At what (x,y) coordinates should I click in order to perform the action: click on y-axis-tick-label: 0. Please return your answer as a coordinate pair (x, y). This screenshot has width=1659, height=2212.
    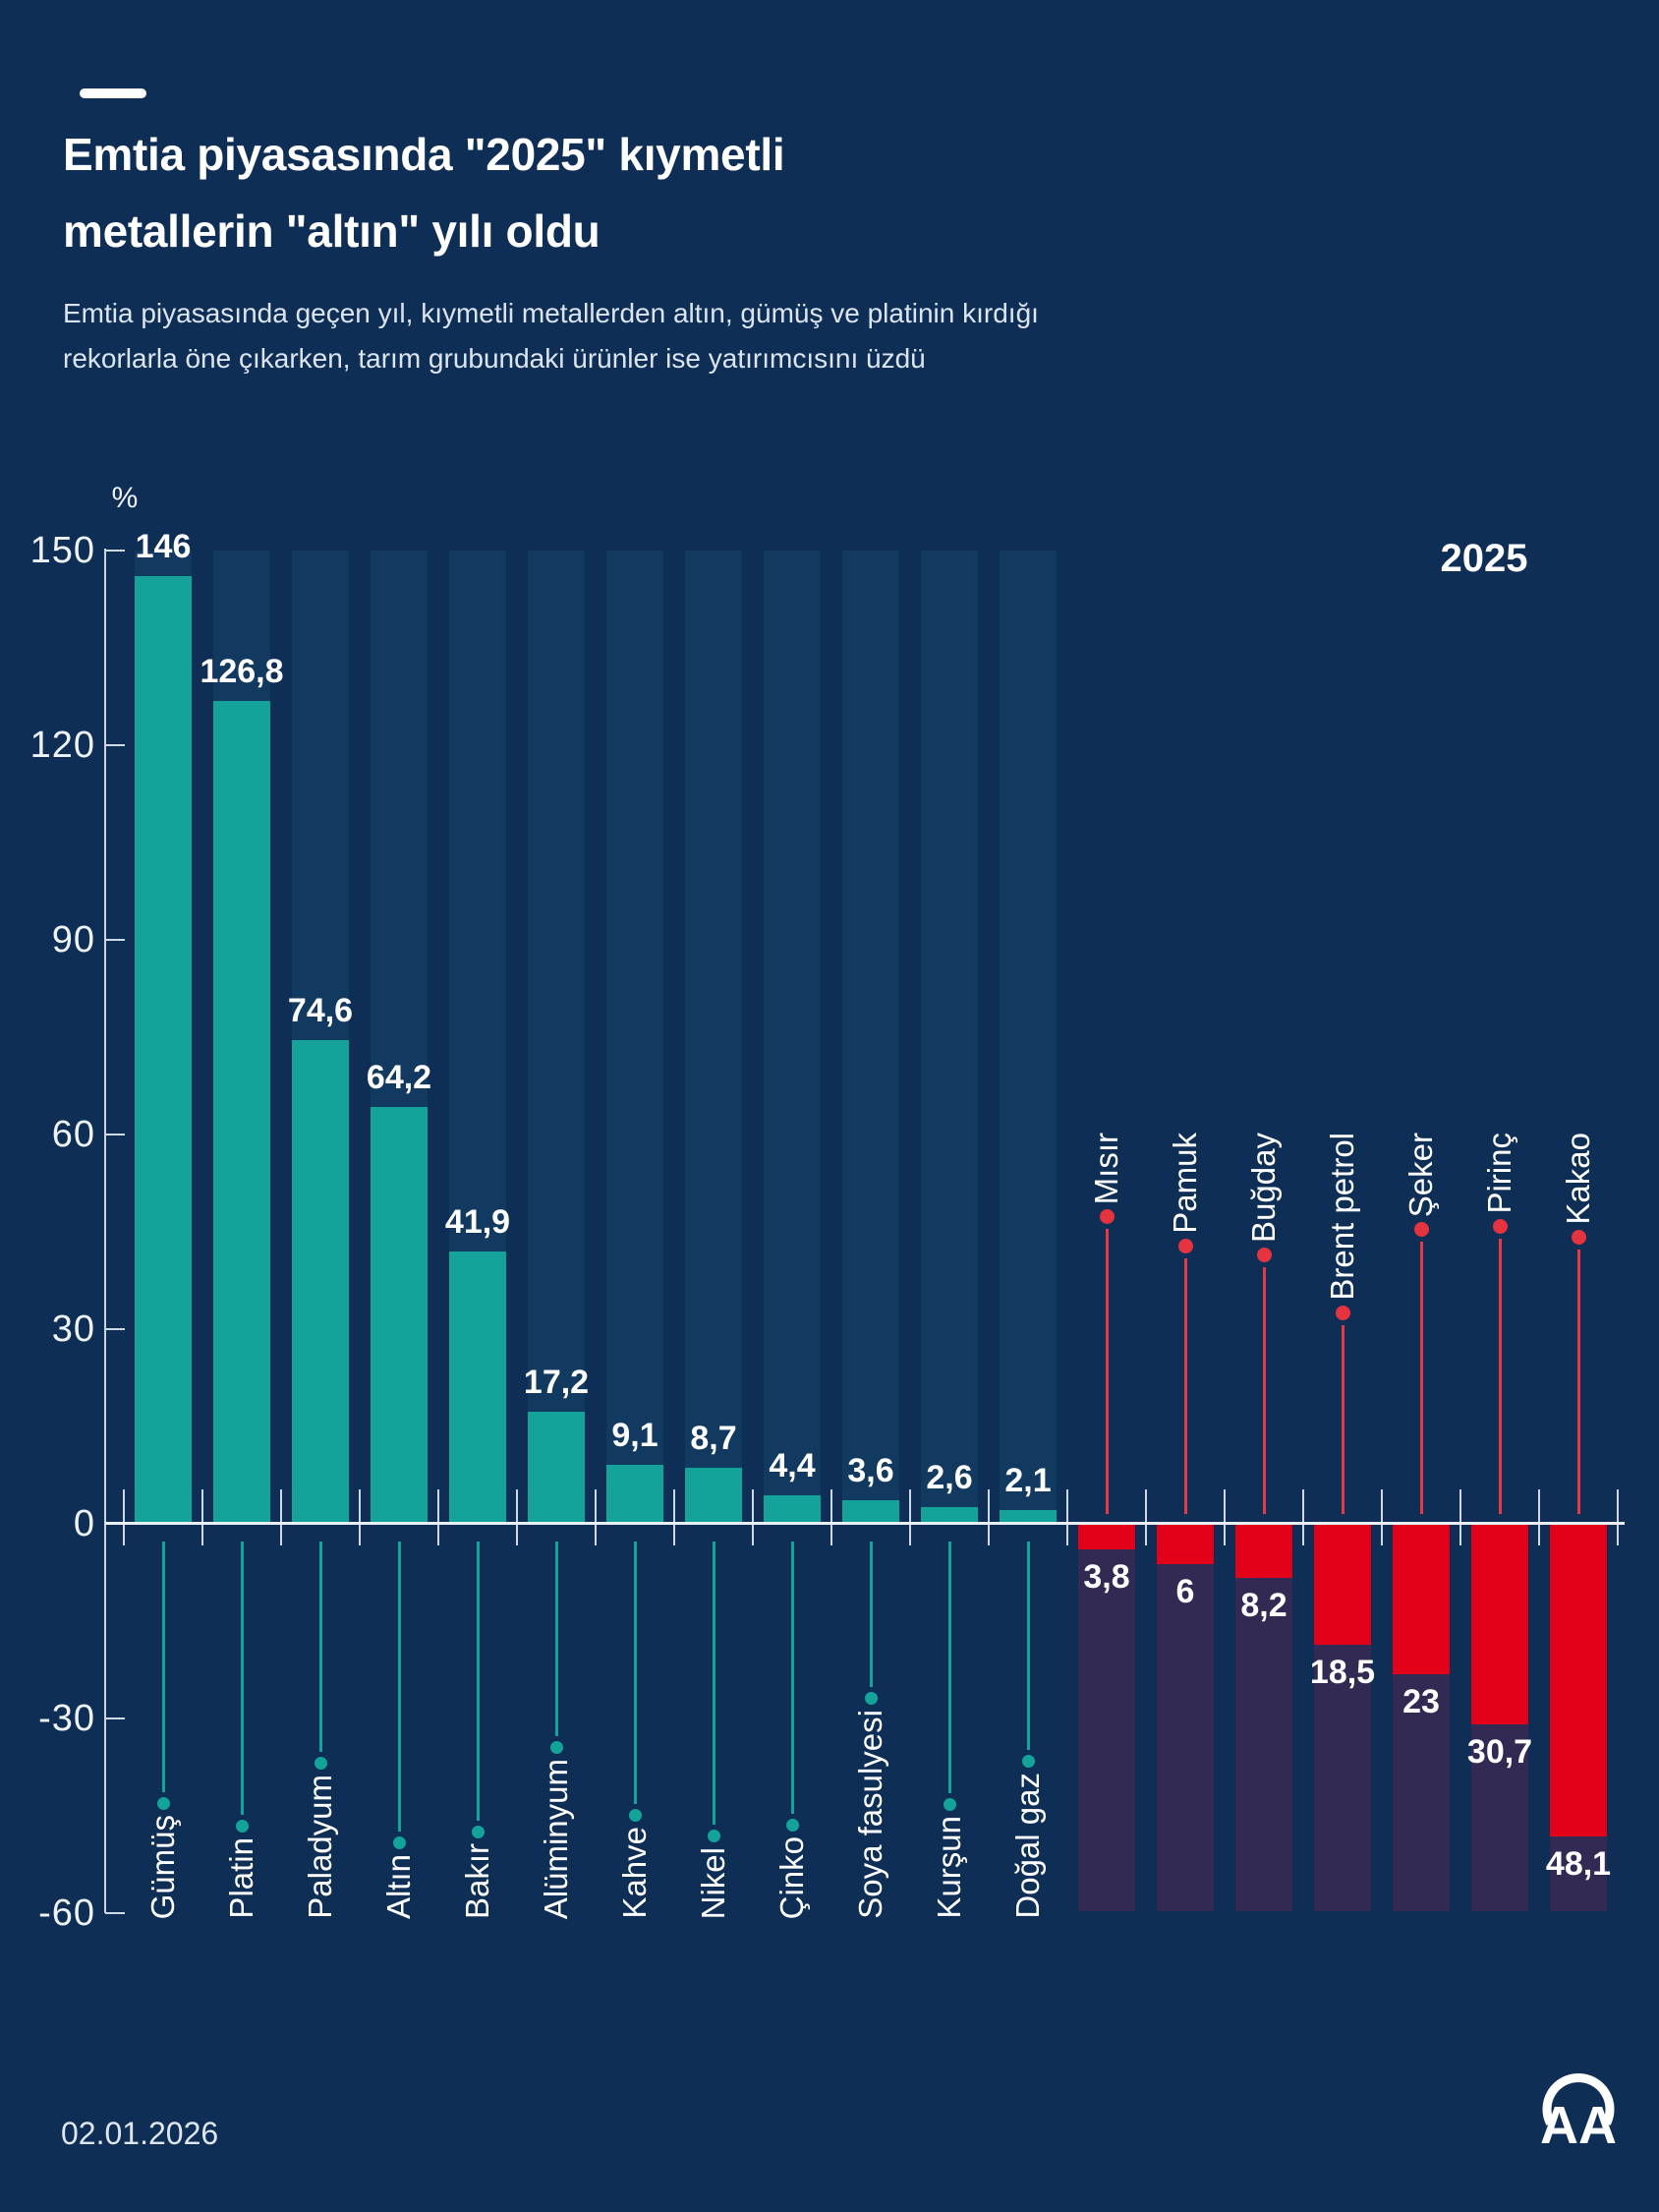
    Looking at the image, I should click on (84, 1524).